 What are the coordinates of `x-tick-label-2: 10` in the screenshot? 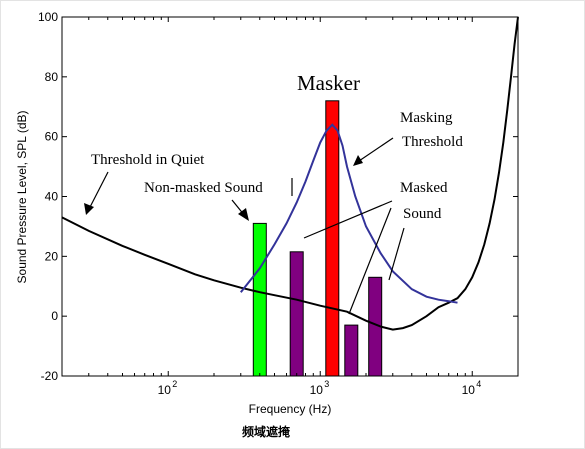 It's located at (469, 390).